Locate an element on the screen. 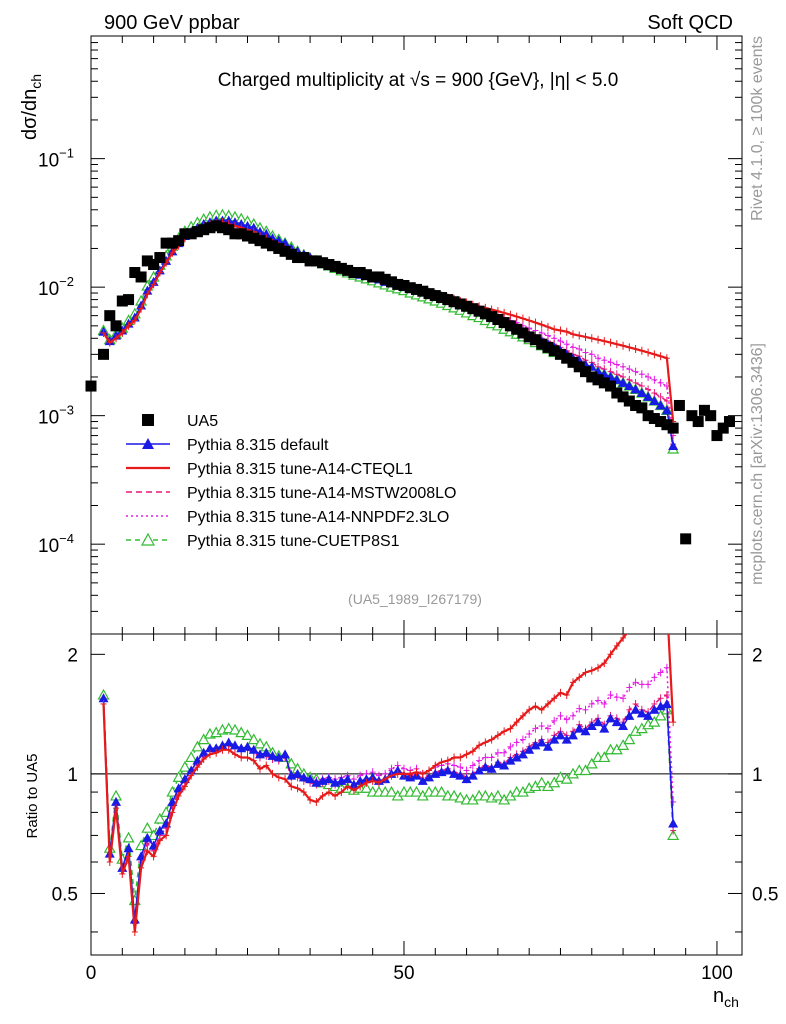 The height and width of the screenshot is (1024, 786). ratio-y-tick-label-right: 0.5 is located at coordinates (765, 894).